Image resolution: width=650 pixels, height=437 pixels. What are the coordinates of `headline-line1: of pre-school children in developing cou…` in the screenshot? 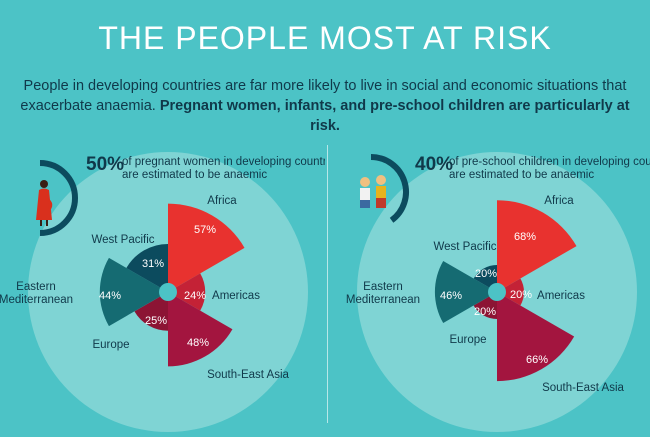 It's located at (549, 162).